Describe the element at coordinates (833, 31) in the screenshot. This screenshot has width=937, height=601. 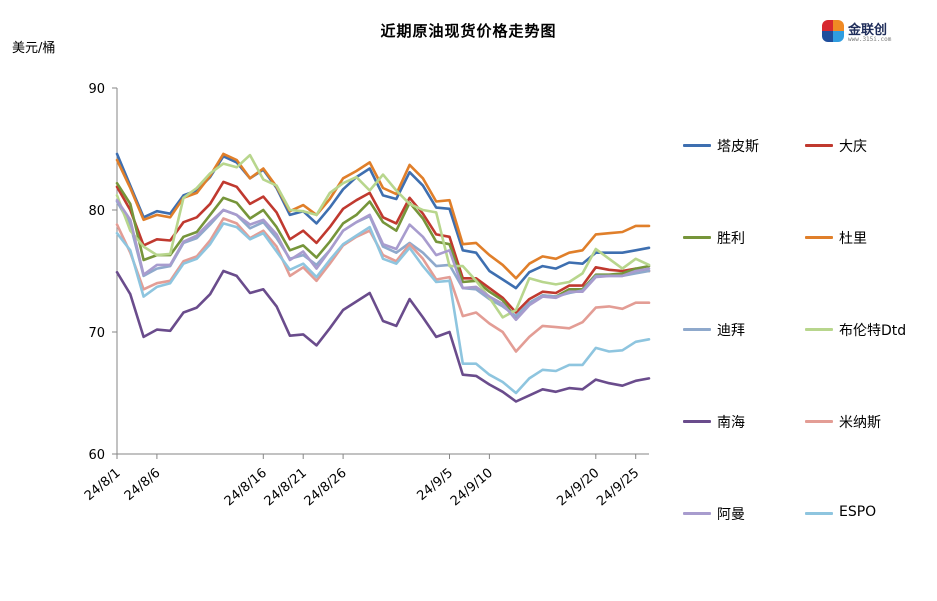
I see `brand-logo-mark` at that location.